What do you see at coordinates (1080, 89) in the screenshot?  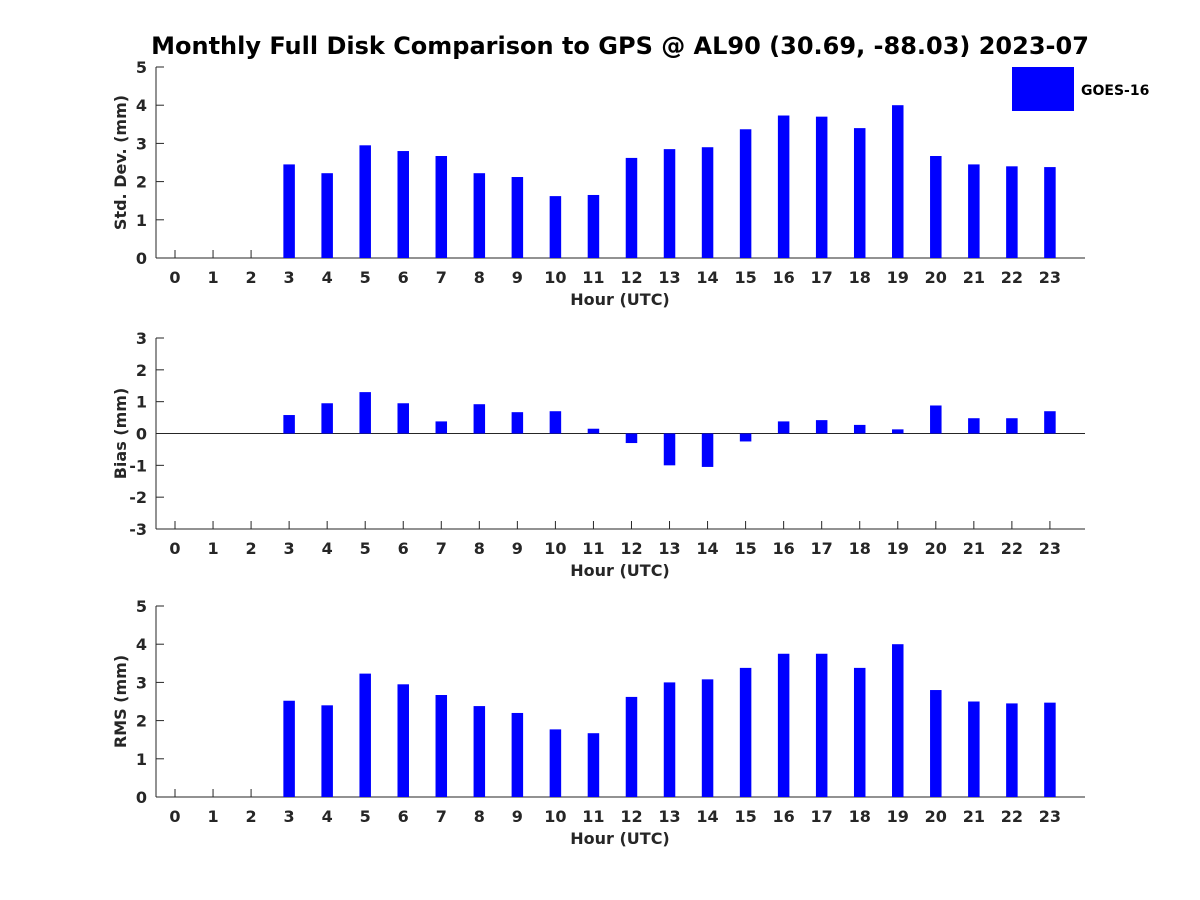 I see `legend: GOES-16` at bounding box center [1080, 89].